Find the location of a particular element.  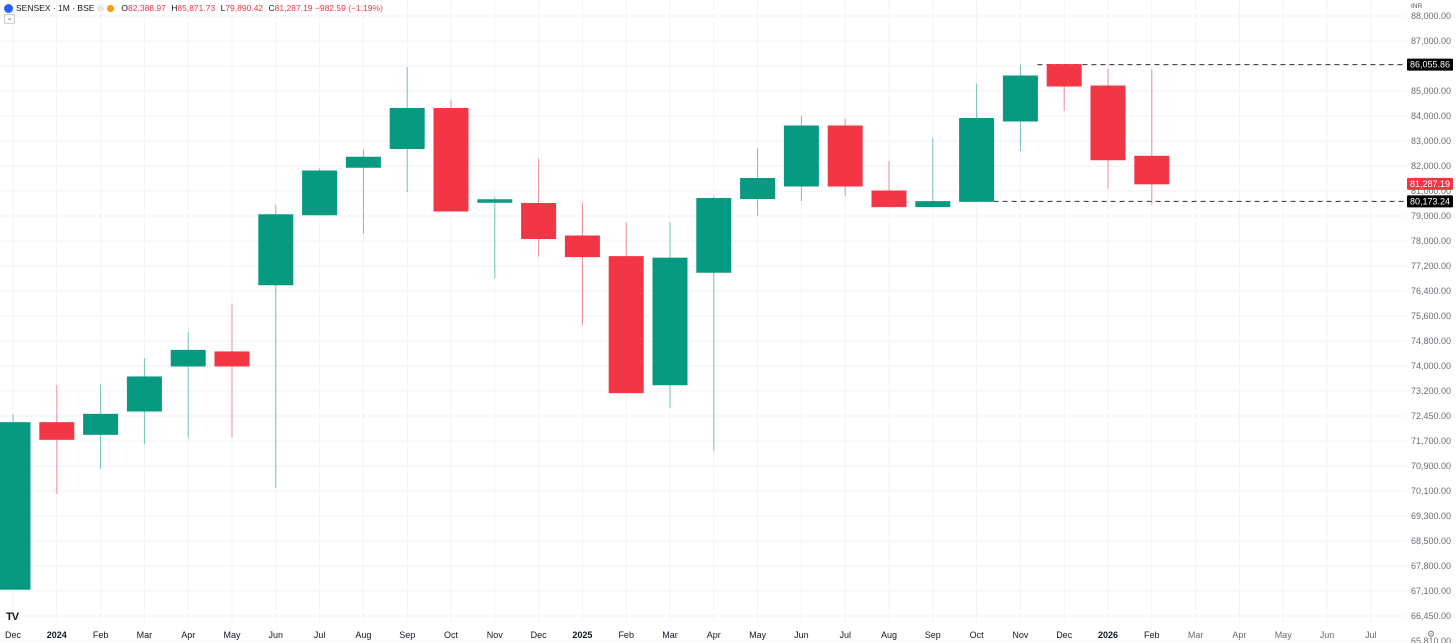

open-value: 82,388.97 is located at coordinates (147, 8).